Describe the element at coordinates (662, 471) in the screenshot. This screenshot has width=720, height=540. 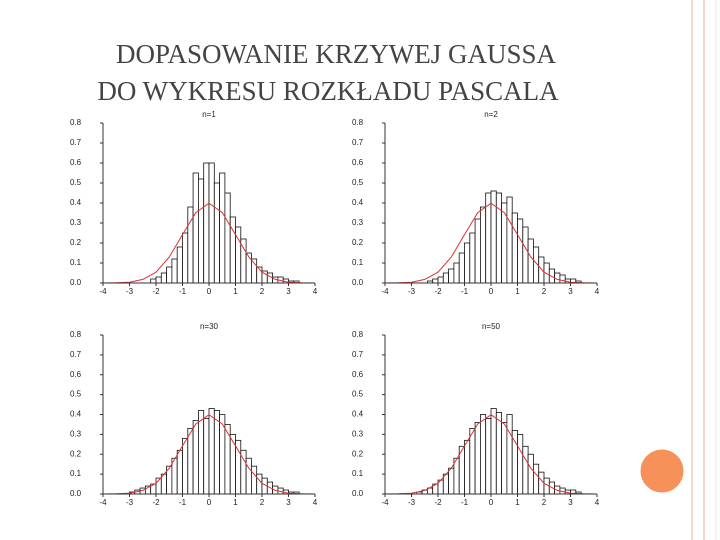
I see `decor-circle` at that location.